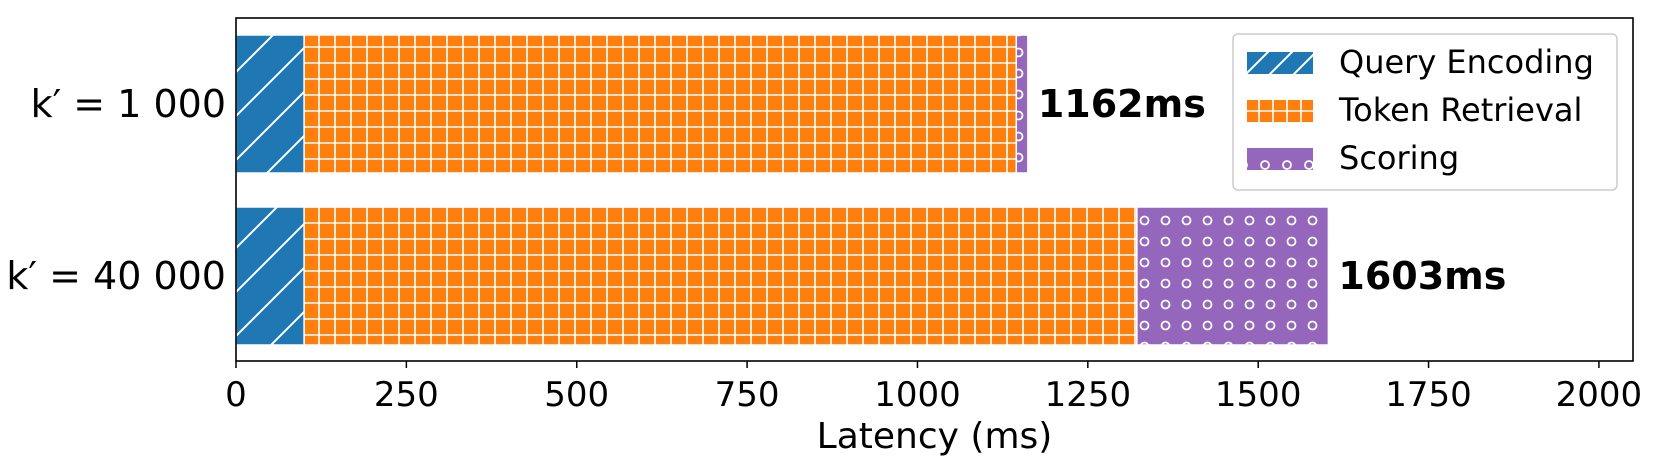  I want to click on legend-swatch-query-encoding, so click(1280, 63).